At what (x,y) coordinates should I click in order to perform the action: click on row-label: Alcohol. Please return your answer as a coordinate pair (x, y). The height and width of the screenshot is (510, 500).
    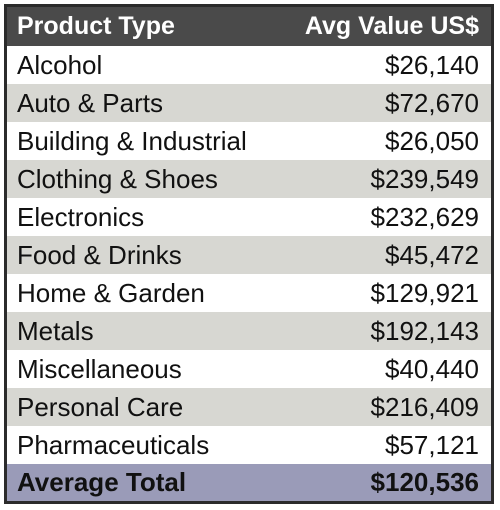
    Looking at the image, I should click on (60, 64).